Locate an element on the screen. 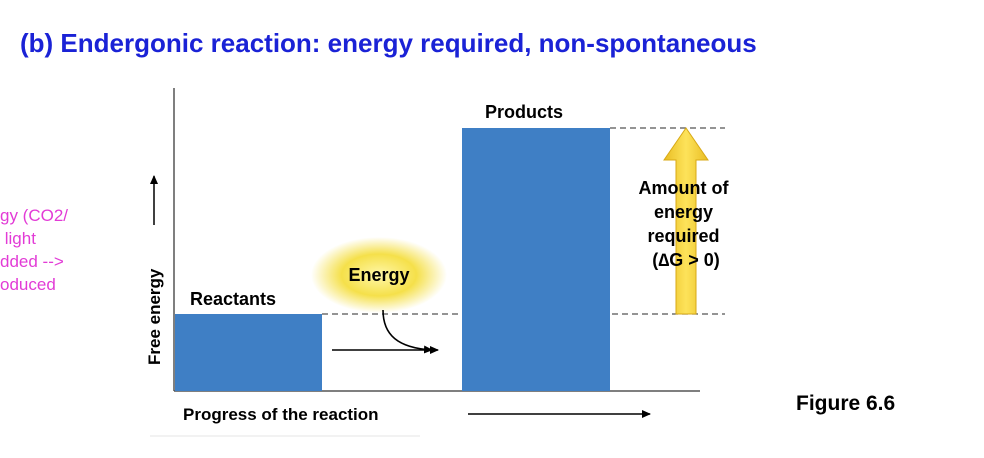 This screenshot has height=458, width=984. side-note-line-4: oduced is located at coordinates (28, 284).